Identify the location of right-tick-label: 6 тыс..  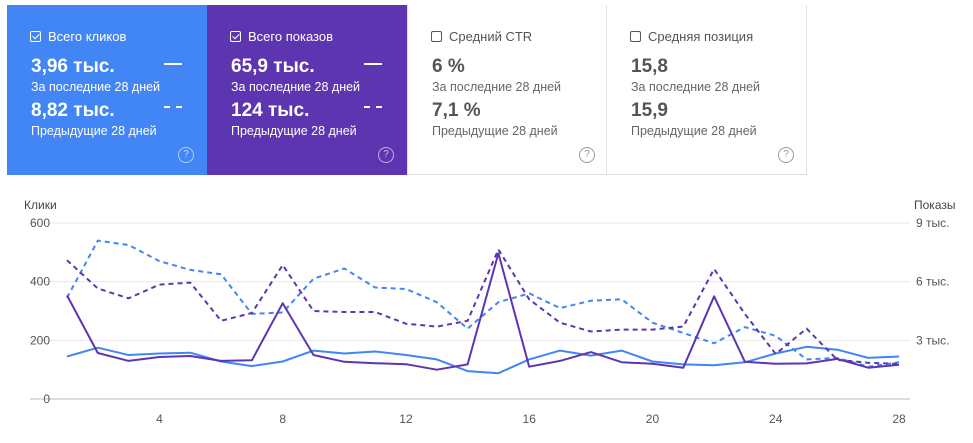
(932, 282).